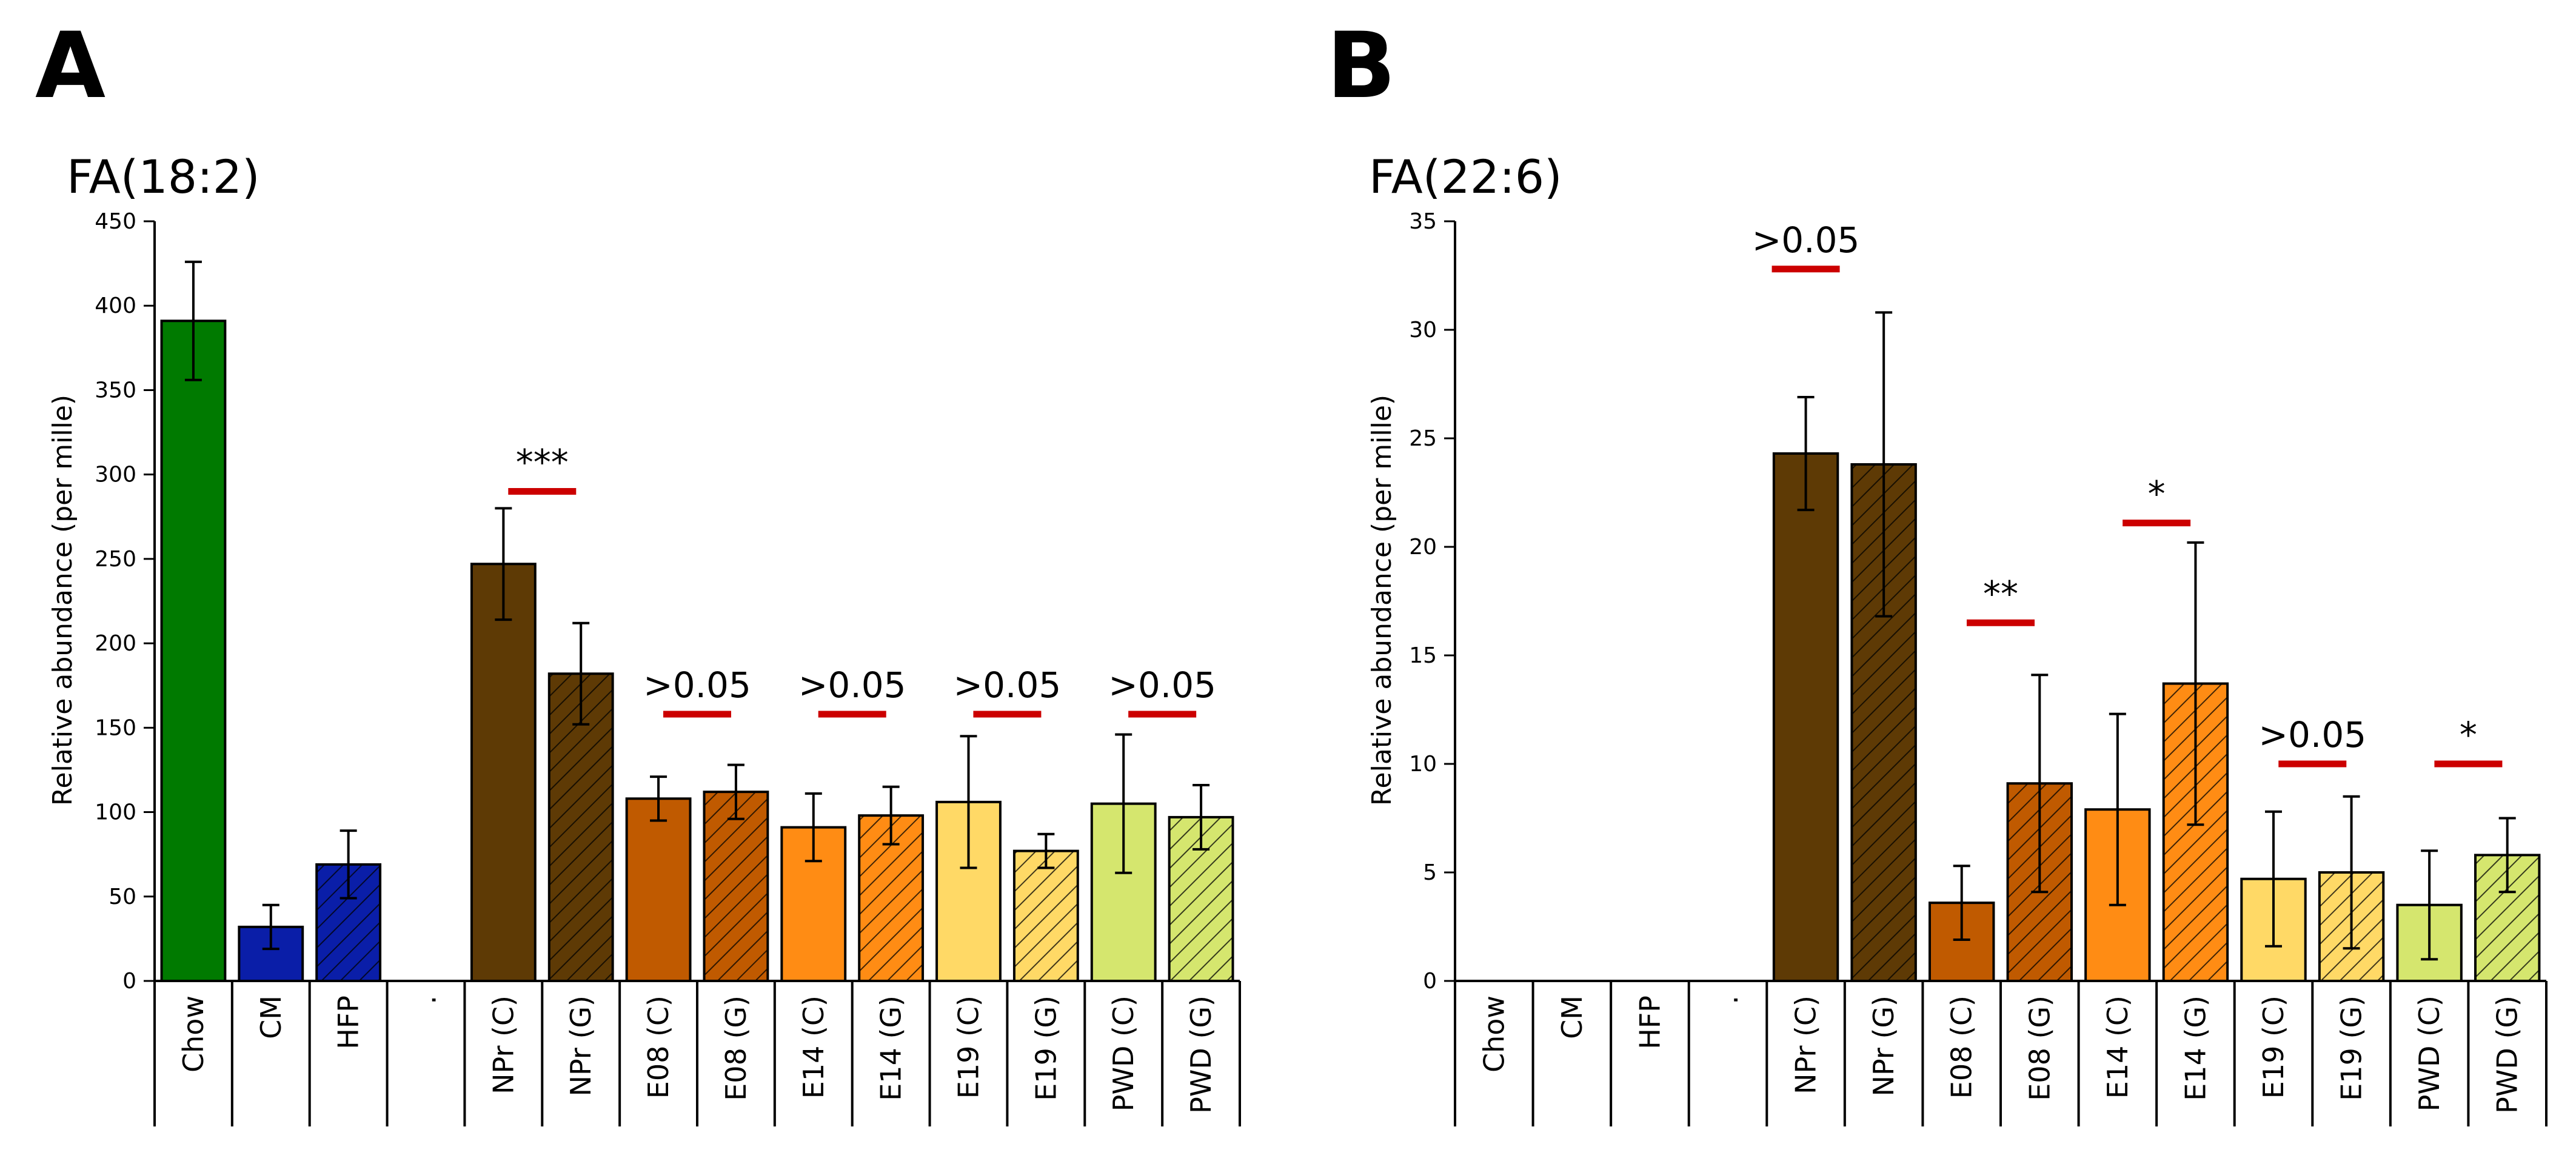  What do you see at coordinates (115, 221) in the screenshot?
I see `y-tick-label: 450` at bounding box center [115, 221].